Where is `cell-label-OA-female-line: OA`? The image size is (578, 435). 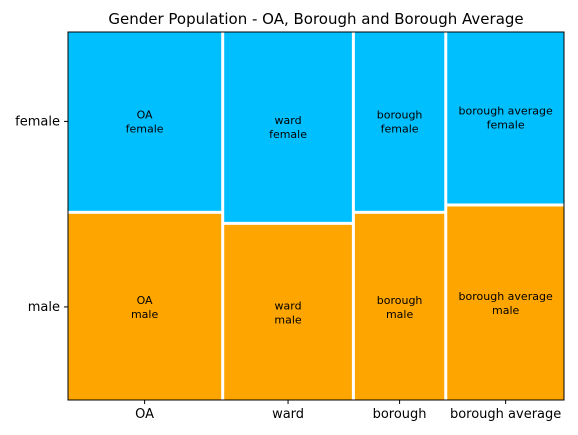 cell-label-OA-female-line: OA is located at coordinates (145, 114).